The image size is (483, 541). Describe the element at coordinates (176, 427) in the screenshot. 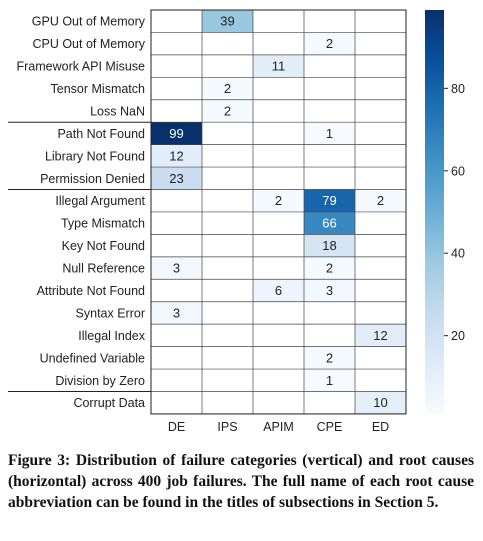

I see `column-label: DE` at that location.